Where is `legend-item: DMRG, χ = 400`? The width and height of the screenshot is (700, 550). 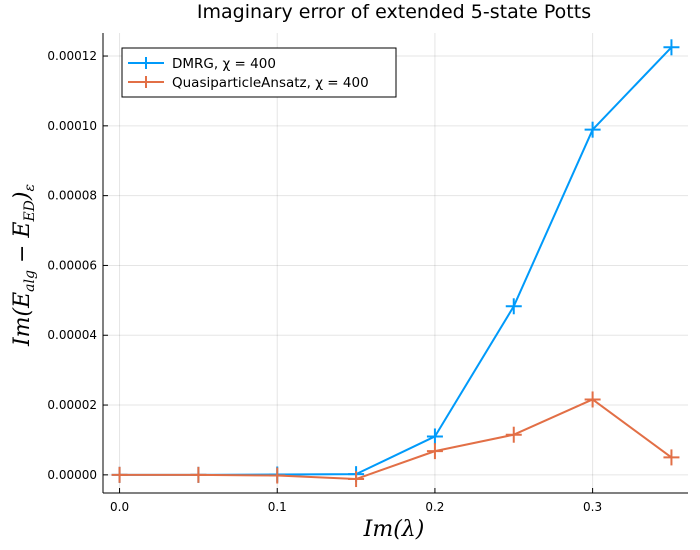 legend-item: DMRG, χ = 400 is located at coordinates (202, 64).